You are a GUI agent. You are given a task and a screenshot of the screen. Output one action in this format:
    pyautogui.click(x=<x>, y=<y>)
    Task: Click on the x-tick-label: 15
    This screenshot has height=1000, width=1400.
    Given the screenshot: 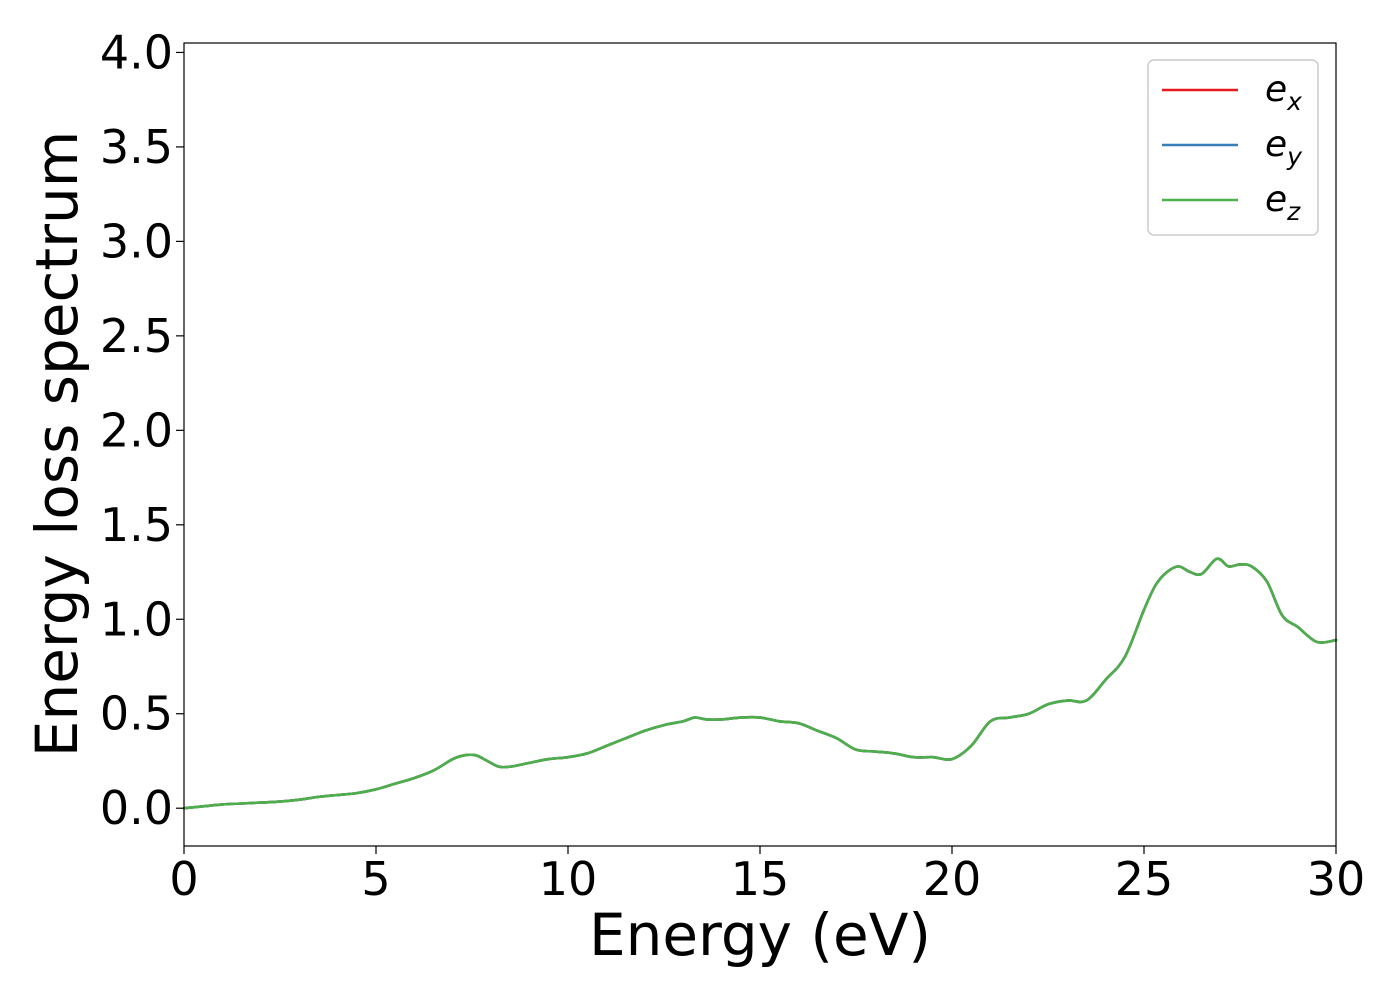 What is the action you would take?
    pyautogui.click(x=760, y=879)
    